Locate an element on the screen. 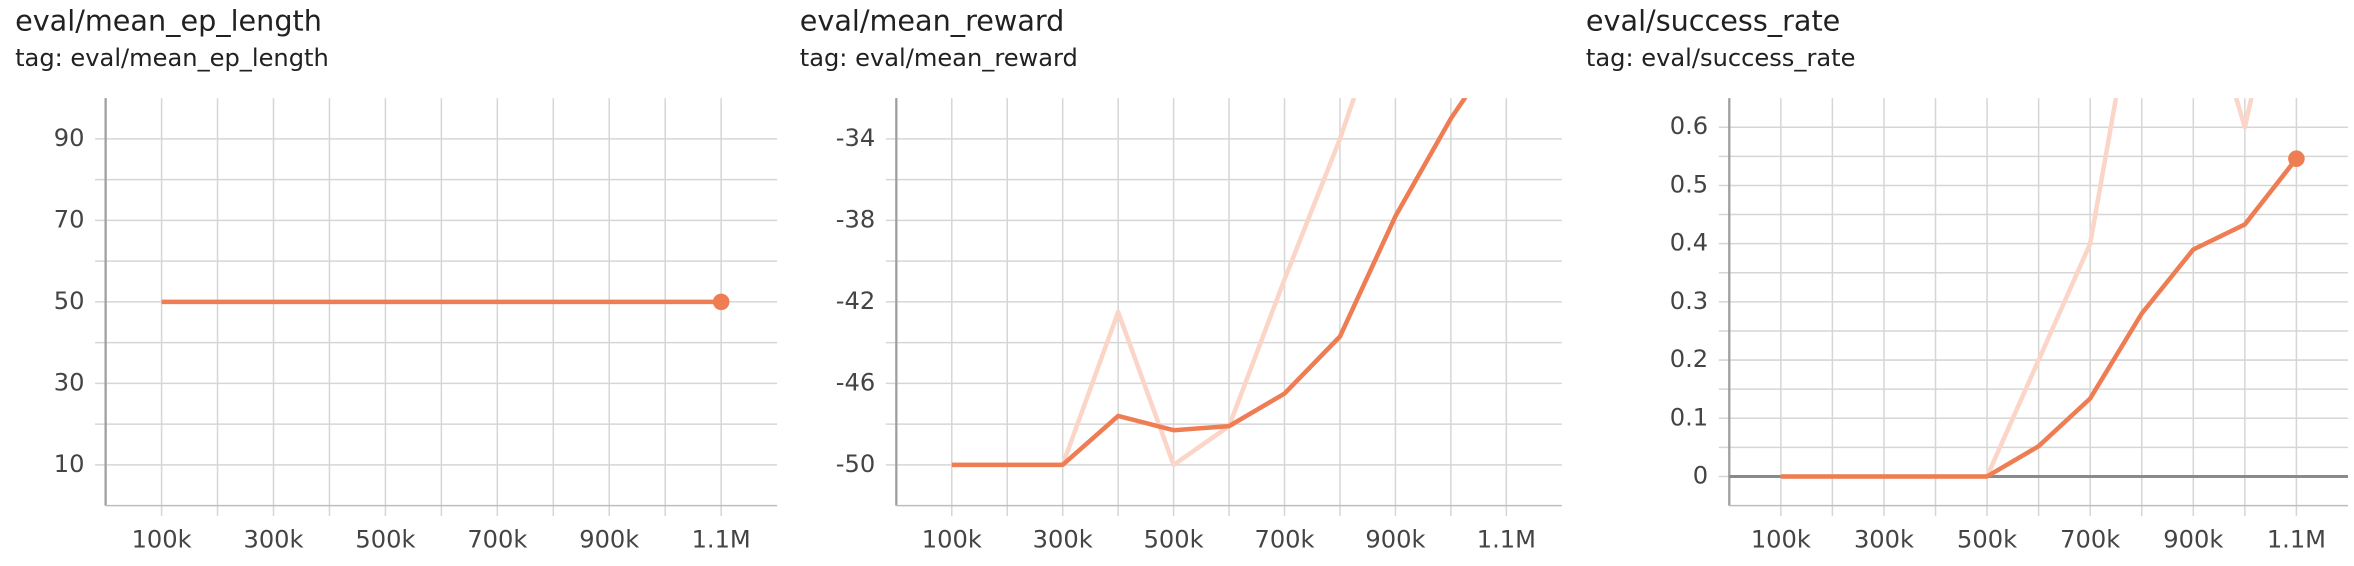 The image size is (2354, 566). y-tick-label: 0.3 is located at coordinates (1689, 301).